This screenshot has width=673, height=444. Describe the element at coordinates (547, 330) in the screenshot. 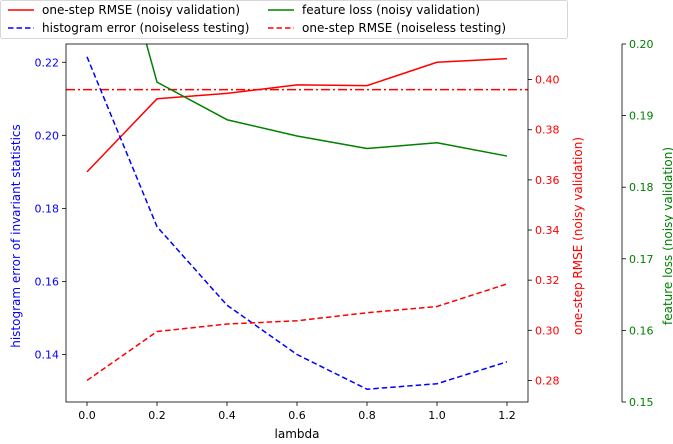

I see `y-right-rmse-tick-label: 0.30` at that location.